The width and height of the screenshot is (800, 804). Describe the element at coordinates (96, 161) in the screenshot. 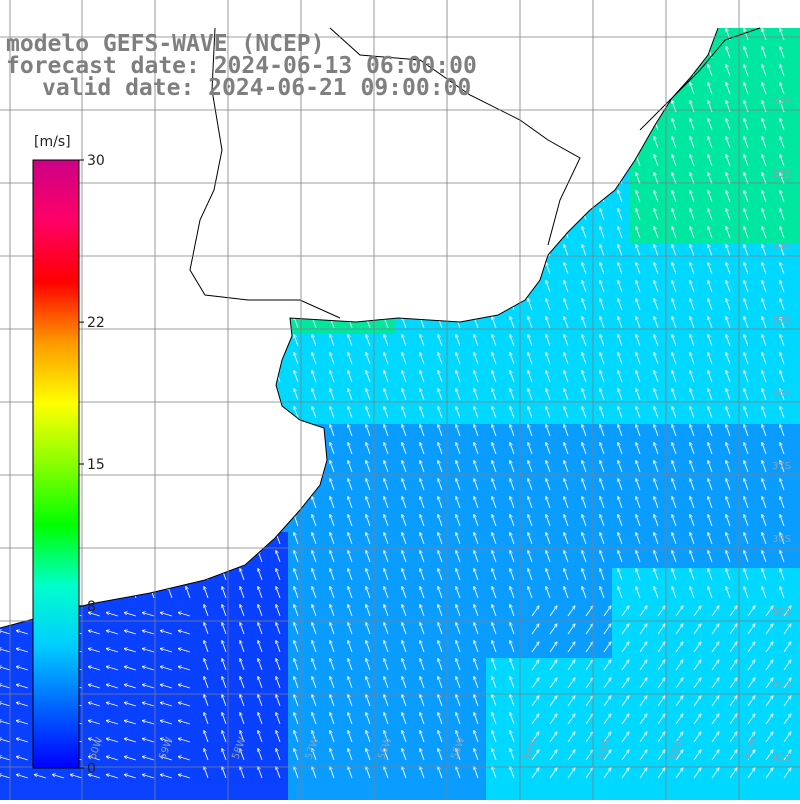

I see `colorbar-tick-label: 30` at that location.